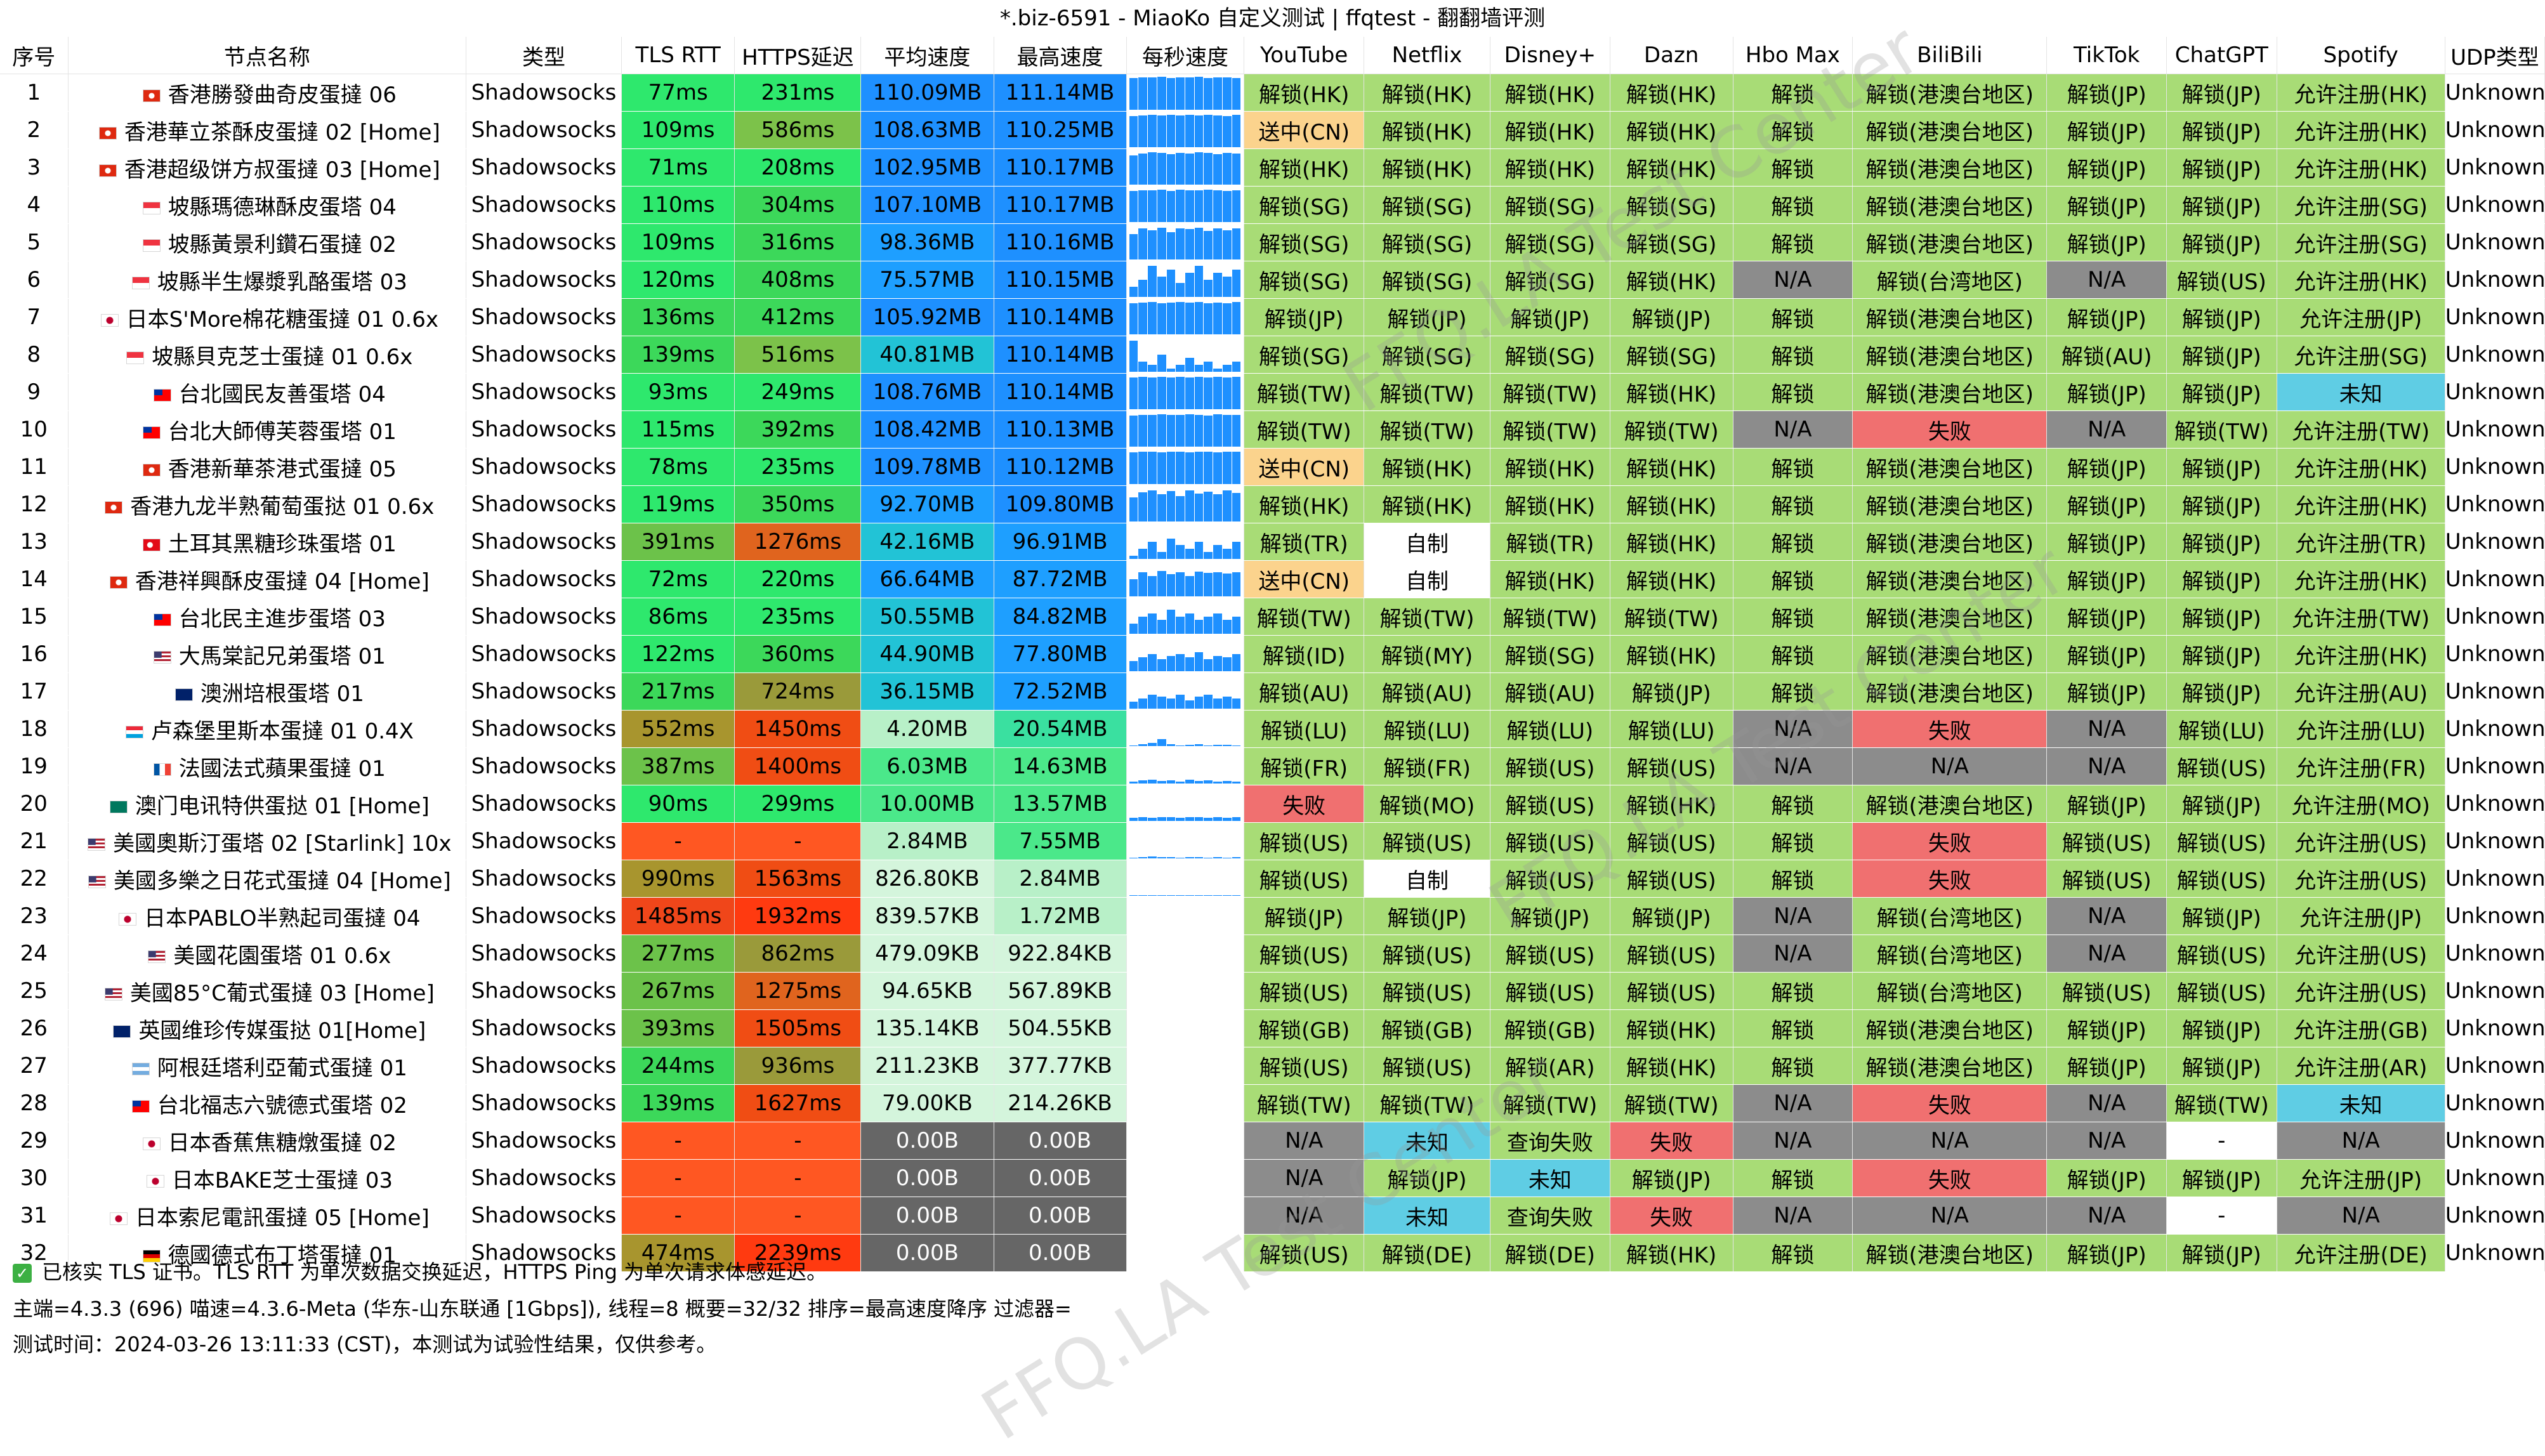 This screenshot has height=1456, width=2545. Describe the element at coordinates (2495, 1178) in the screenshot. I see `udp-type: Unknown` at that location.